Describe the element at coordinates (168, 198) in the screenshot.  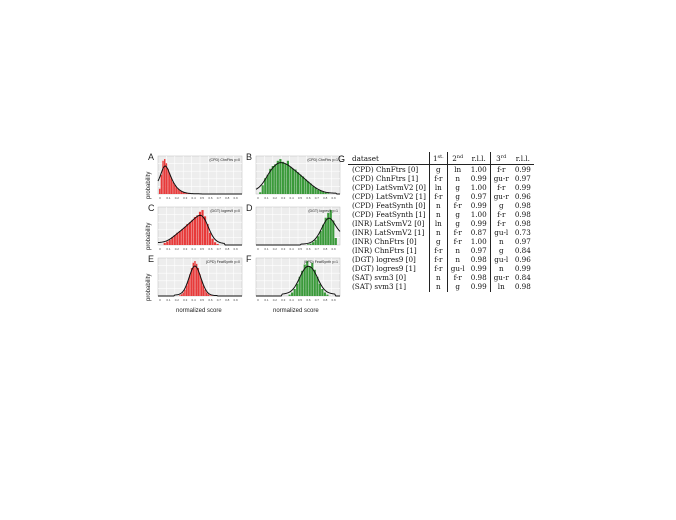
I see `panel-a-tick-label: 0.1` at that location.